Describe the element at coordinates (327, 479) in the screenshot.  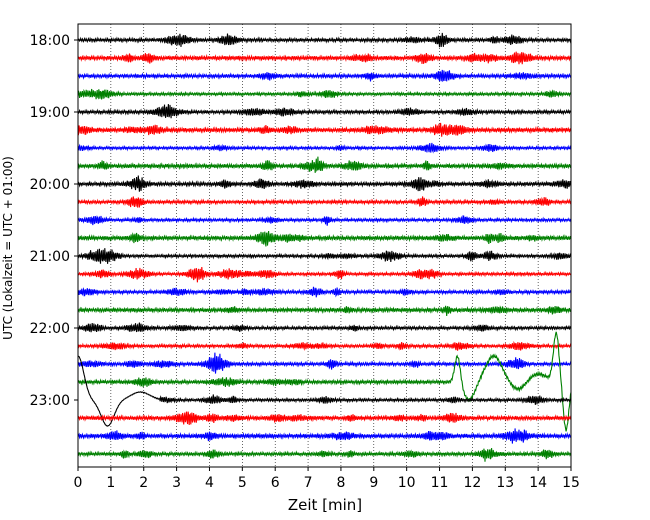
I see `x-axis-ticks: 0 1 2 3 4 5 6 7 8 9 10 11 12 13 14 15` at that location.